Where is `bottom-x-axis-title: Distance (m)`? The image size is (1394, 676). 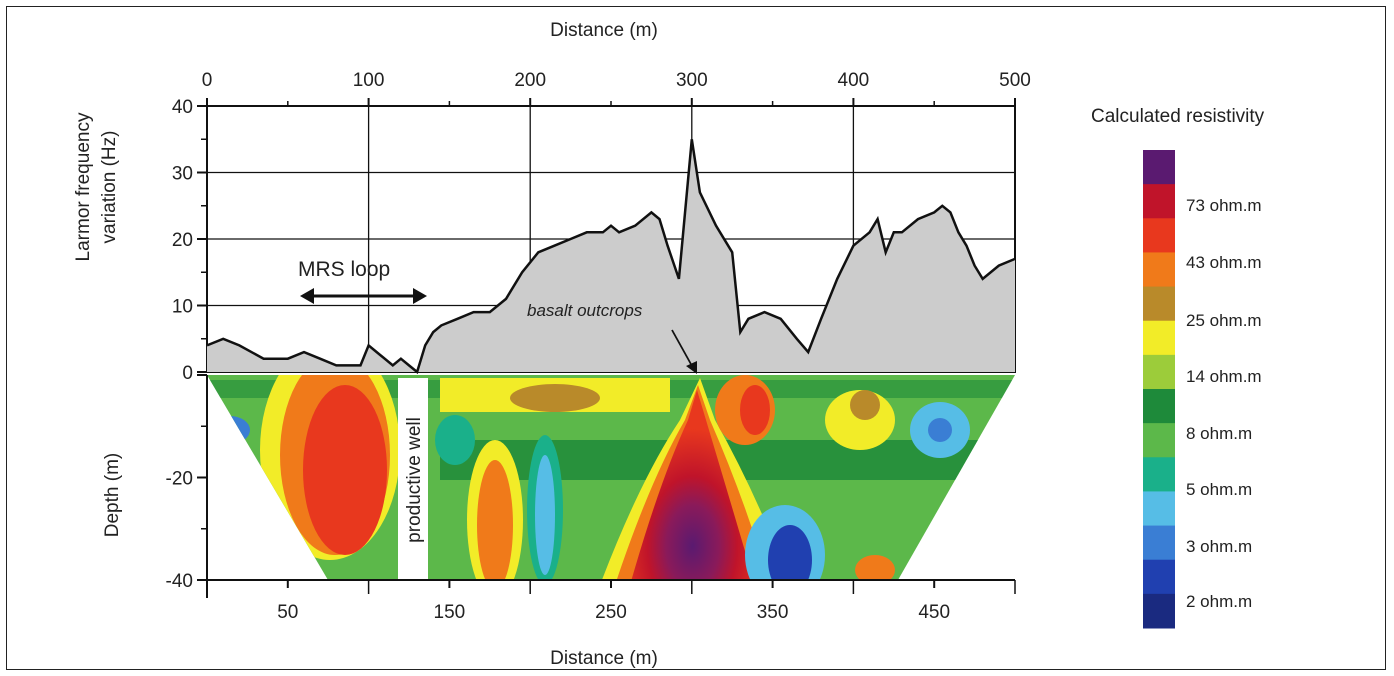 bottom-x-axis-title: Distance (m) is located at coordinates (604, 658).